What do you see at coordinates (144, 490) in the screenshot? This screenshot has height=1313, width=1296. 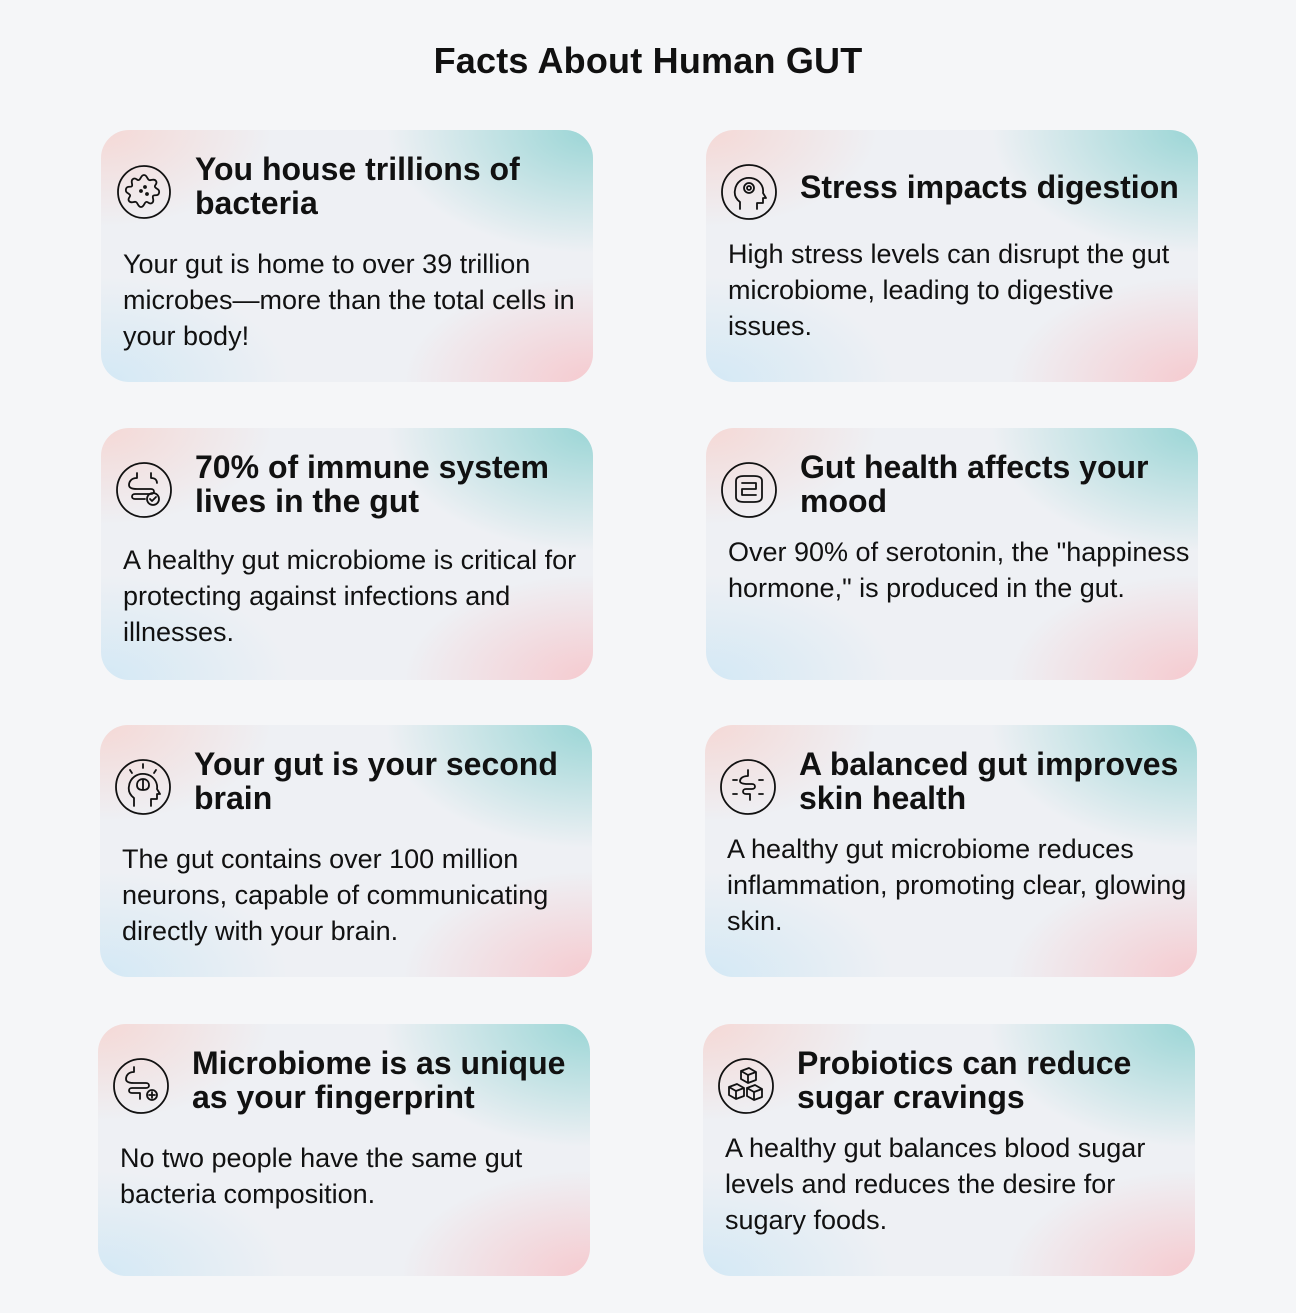 I see `intestine-check-icon` at bounding box center [144, 490].